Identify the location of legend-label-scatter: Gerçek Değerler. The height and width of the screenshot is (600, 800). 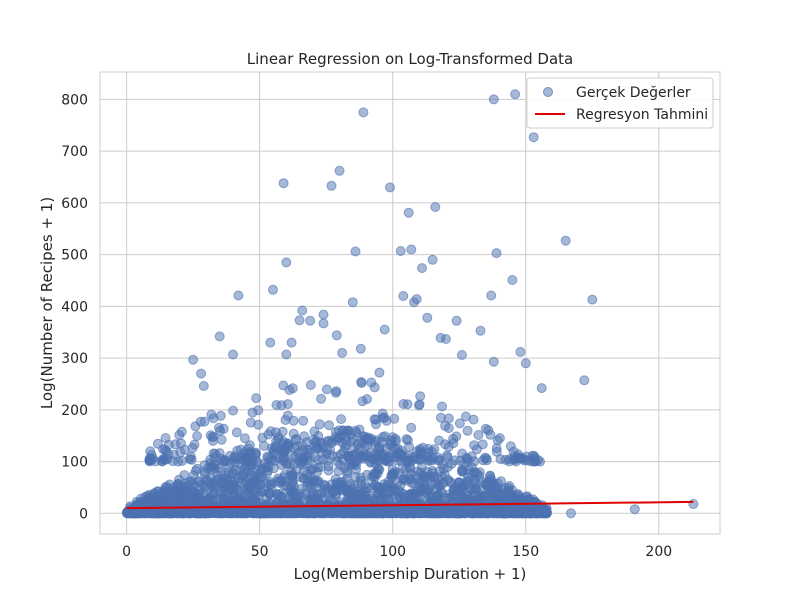
(633, 93).